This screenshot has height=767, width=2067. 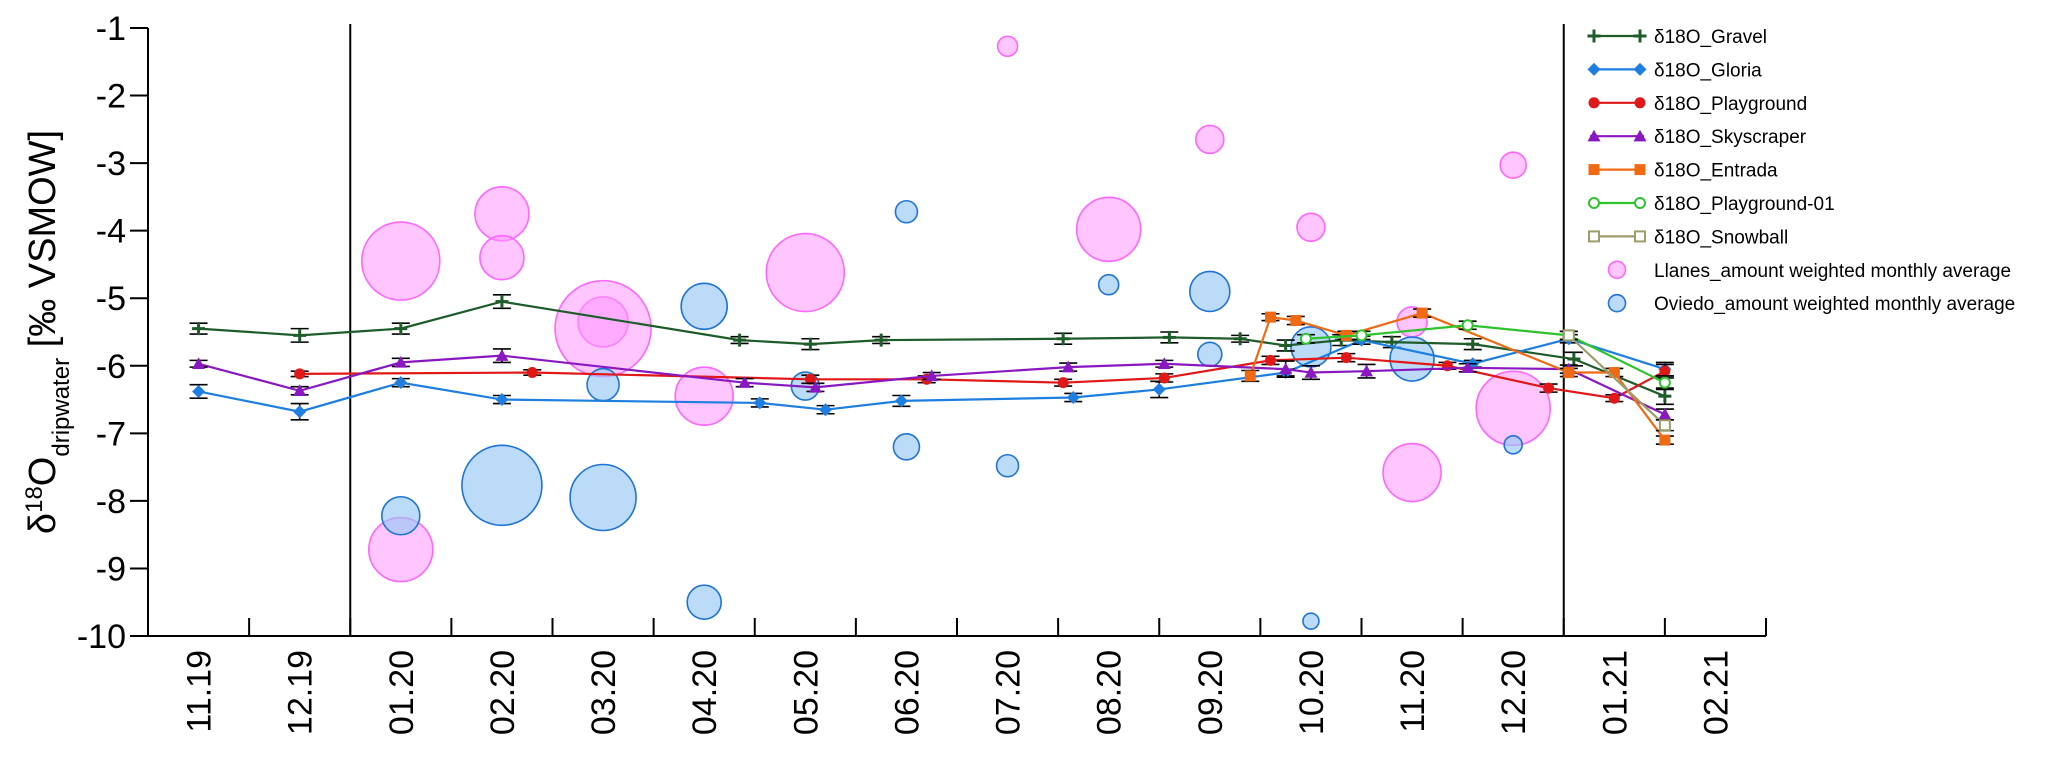 What do you see at coordinates (1716, 692) in the screenshot?
I see `x-tick-label: 02.21` at bounding box center [1716, 692].